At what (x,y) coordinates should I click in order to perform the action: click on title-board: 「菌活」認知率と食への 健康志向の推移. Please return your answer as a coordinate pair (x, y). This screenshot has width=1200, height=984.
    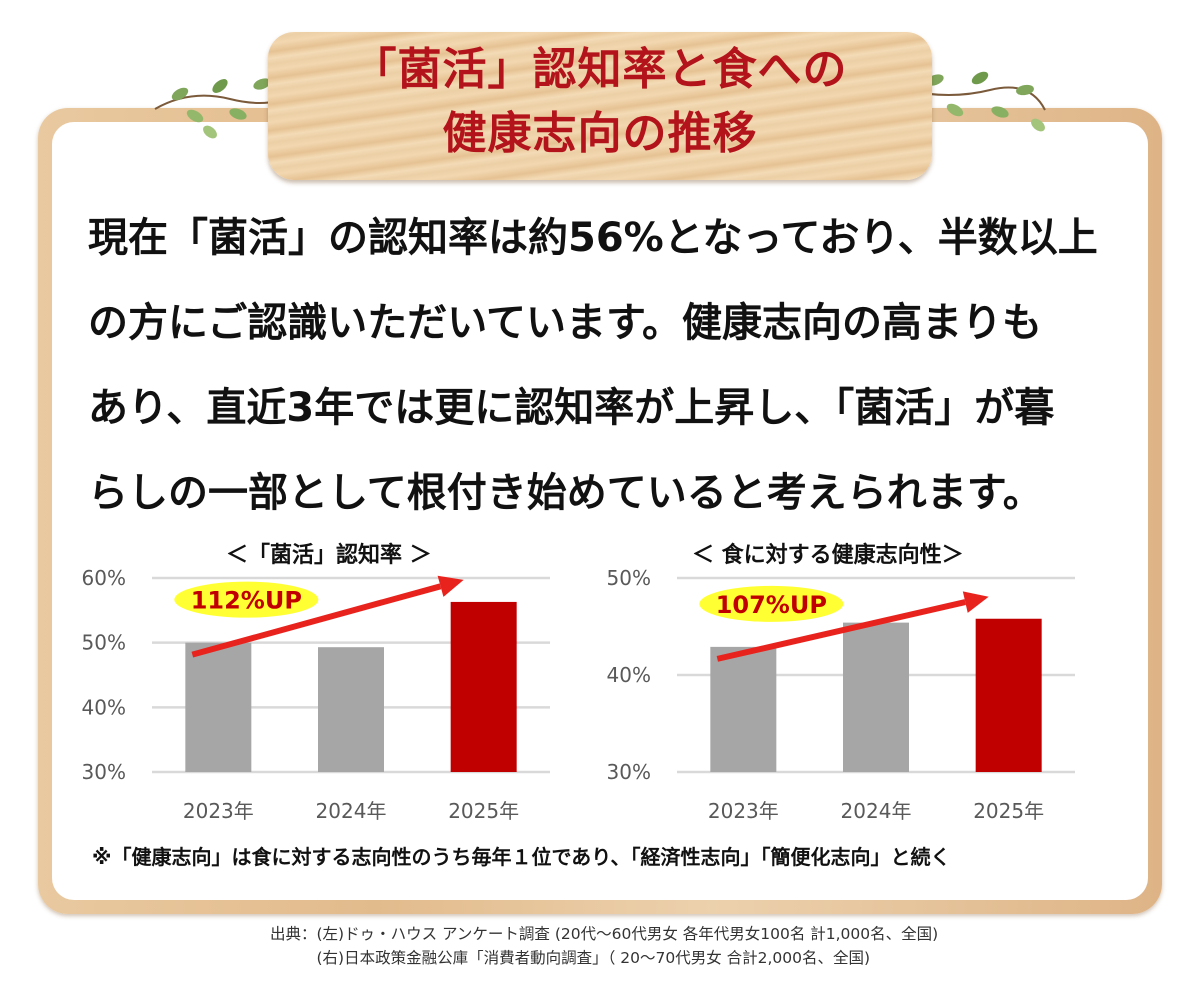
    Looking at the image, I should click on (600, 106).